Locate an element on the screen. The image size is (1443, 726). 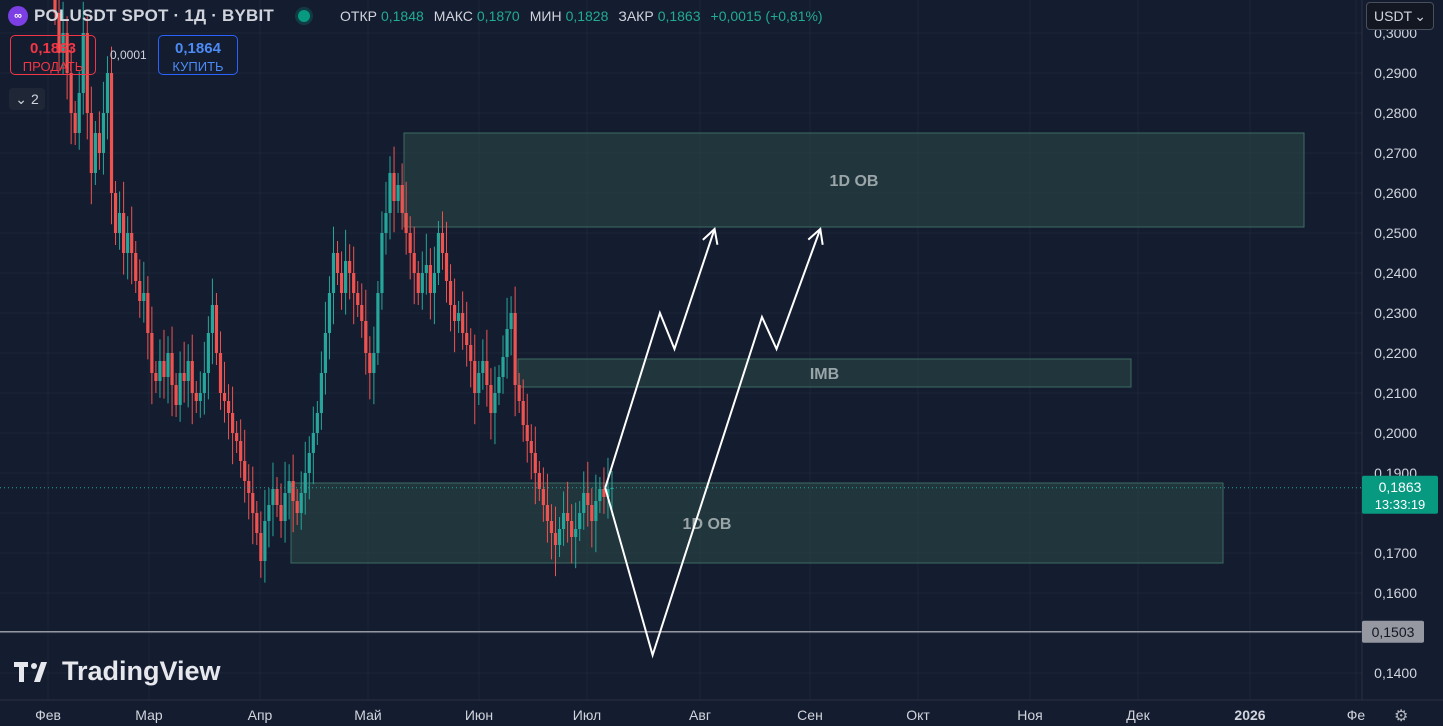
symbol-title: POLUSDT SPOT · 1Д · BYBIT is located at coordinates (154, 15).